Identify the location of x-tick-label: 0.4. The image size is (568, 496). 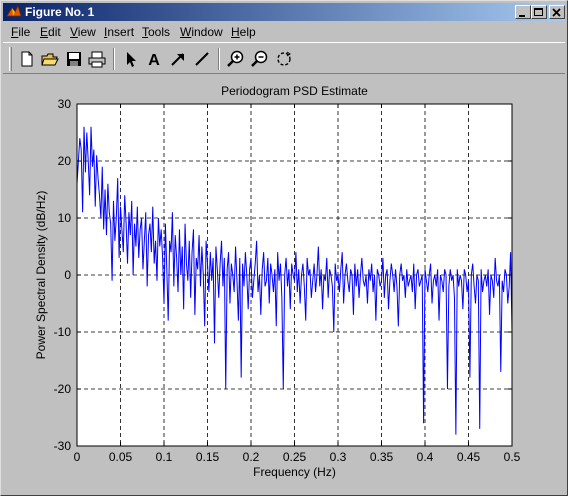
(425, 457).